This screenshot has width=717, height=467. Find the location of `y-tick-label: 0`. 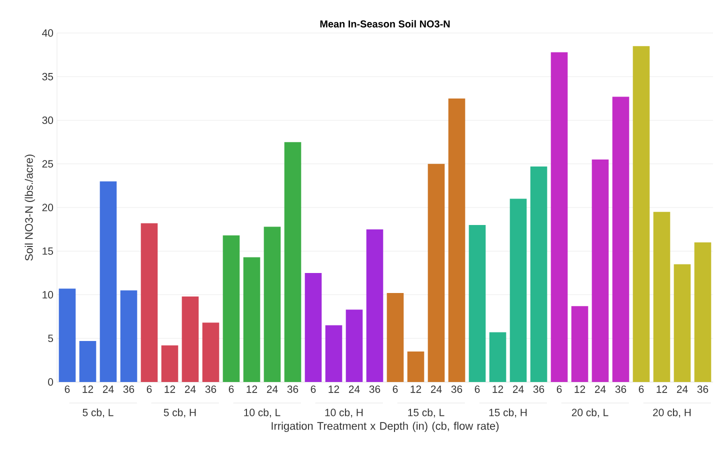

y-tick-label: 0 is located at coordinates (51, 382).